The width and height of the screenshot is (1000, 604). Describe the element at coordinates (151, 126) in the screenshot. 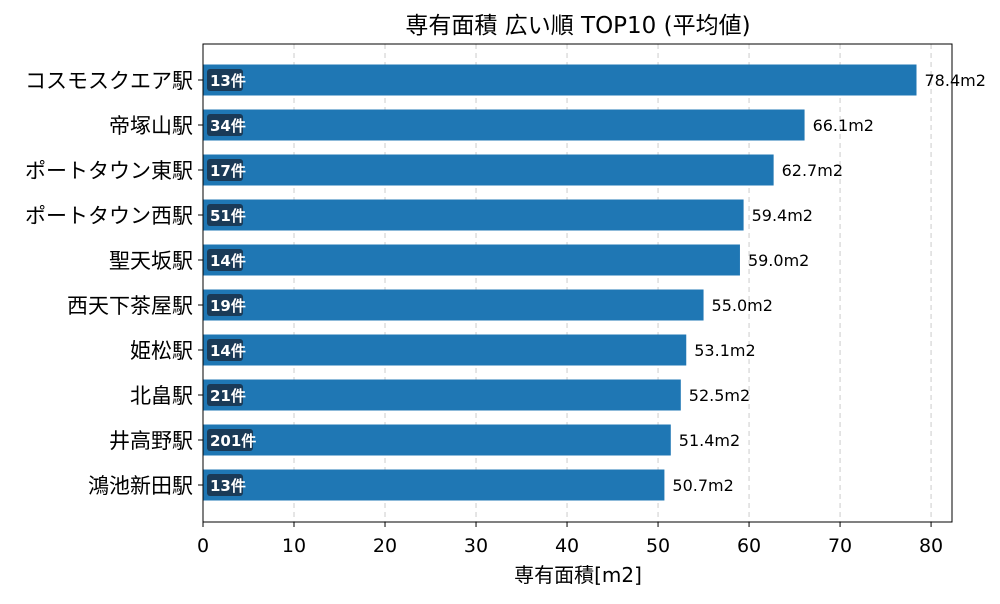

I see `y-tick-label: 帝塚山駅` at that location.